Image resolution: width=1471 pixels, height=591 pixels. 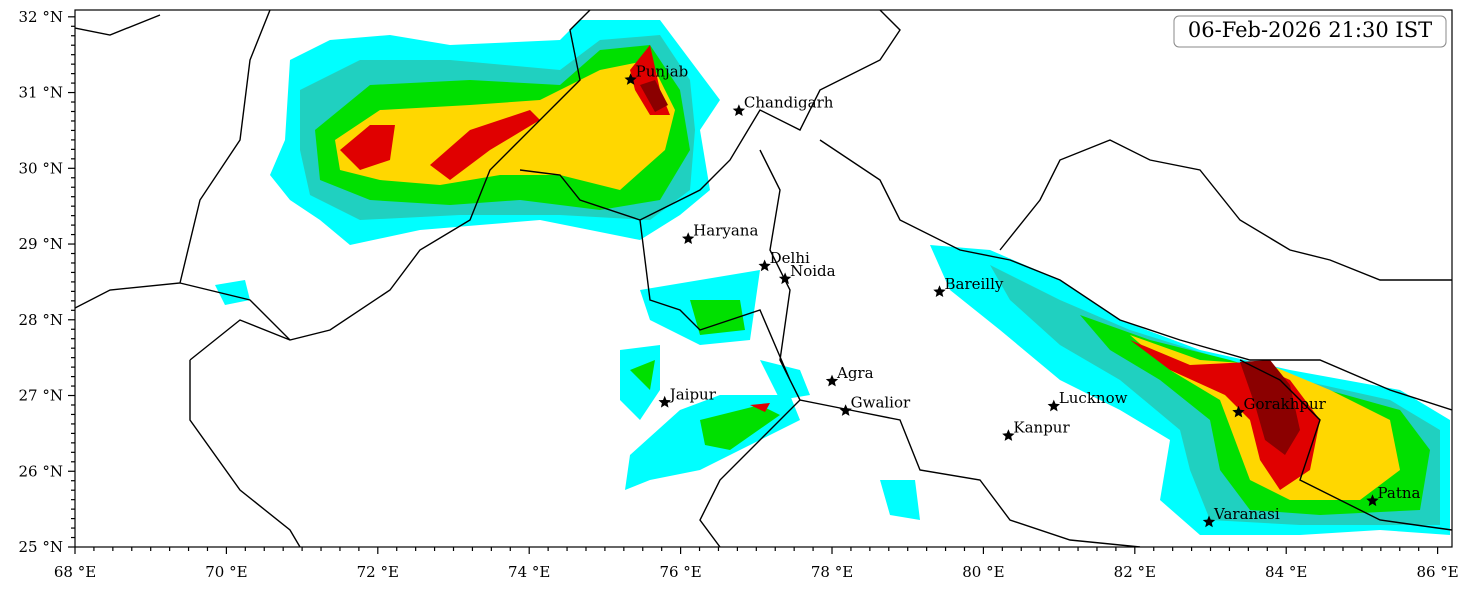 I want to click on timestamp-box, so click(x=1310, y=31).